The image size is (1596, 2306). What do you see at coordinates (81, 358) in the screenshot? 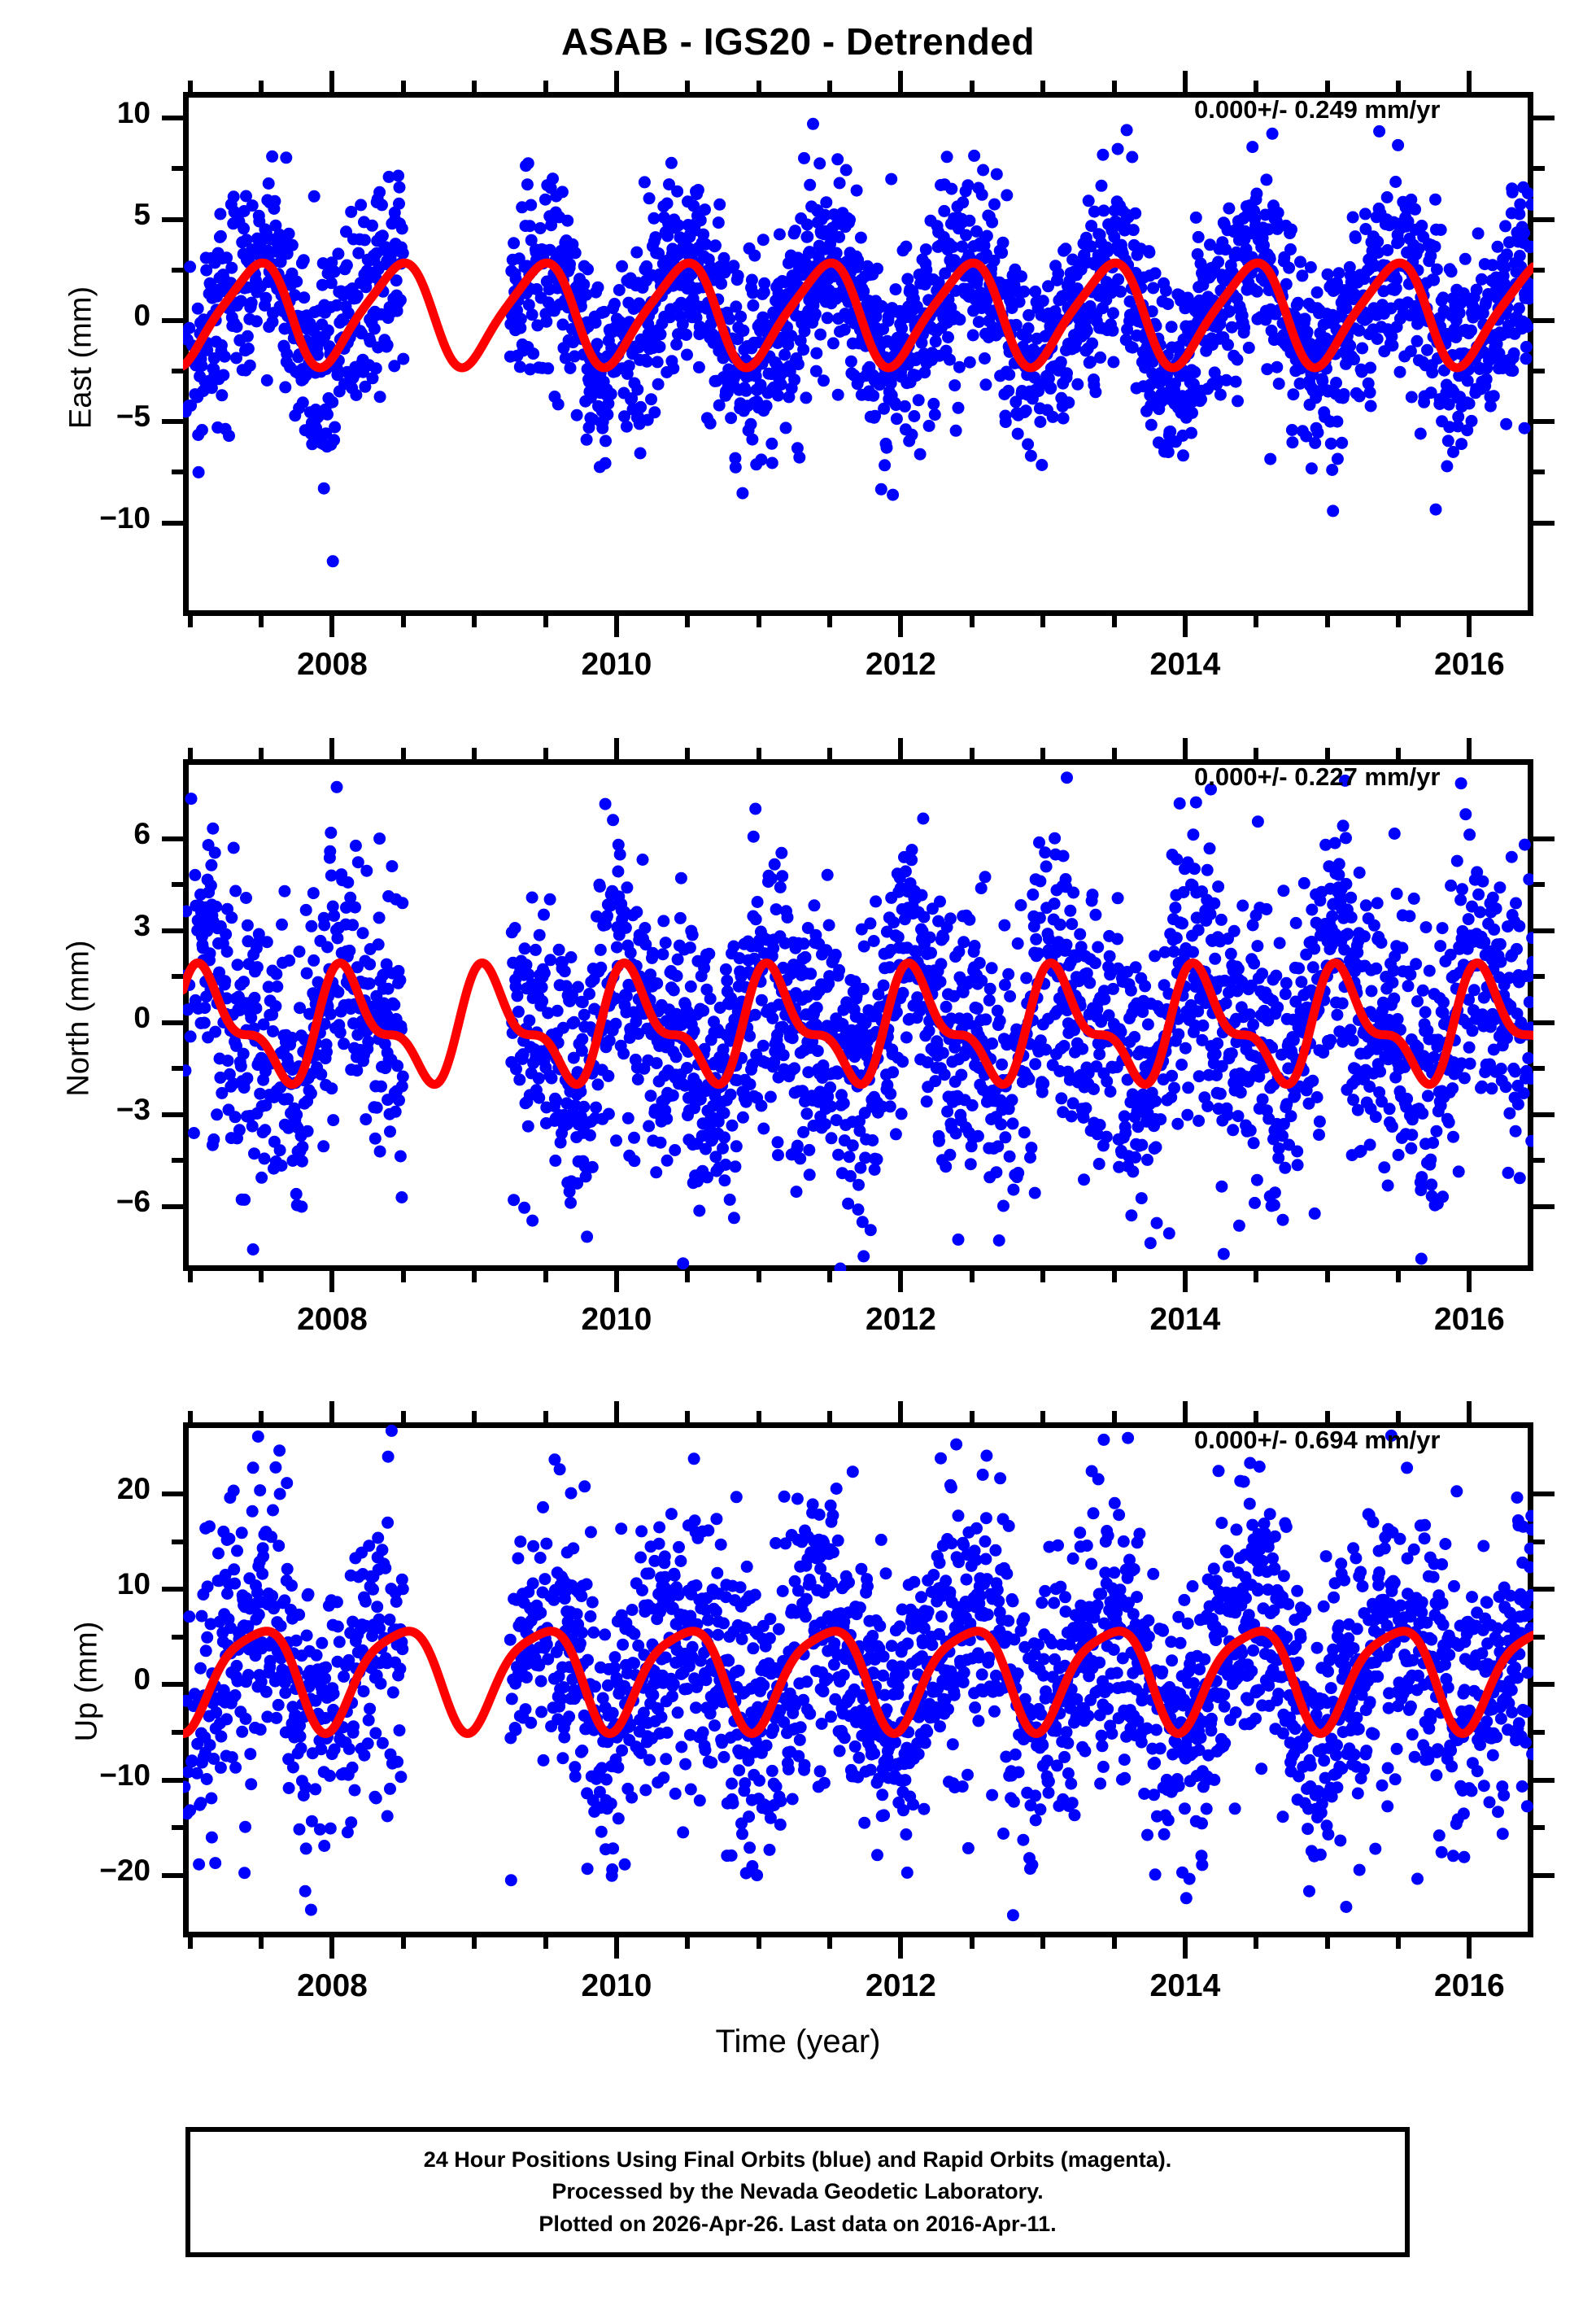
I see `y-axis-label-east: East (mm)` at bounding box center [81, 358].